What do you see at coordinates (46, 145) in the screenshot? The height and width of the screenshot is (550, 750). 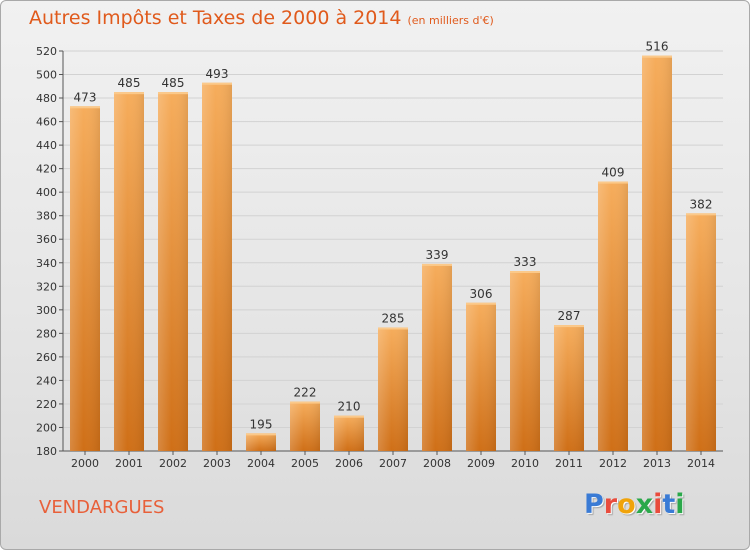 I see `y-tick-label: 440` at bounding box center [46, 145].